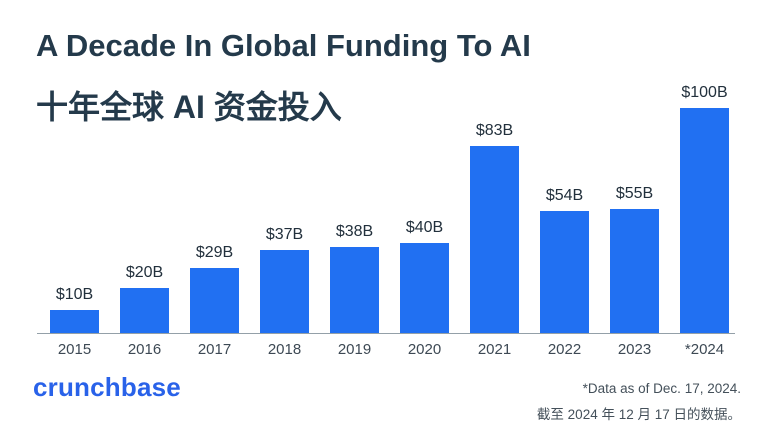  Describe the element at coordinates (354, 349) in the screenshot. I see `x-axis-label: 2019` at that location.